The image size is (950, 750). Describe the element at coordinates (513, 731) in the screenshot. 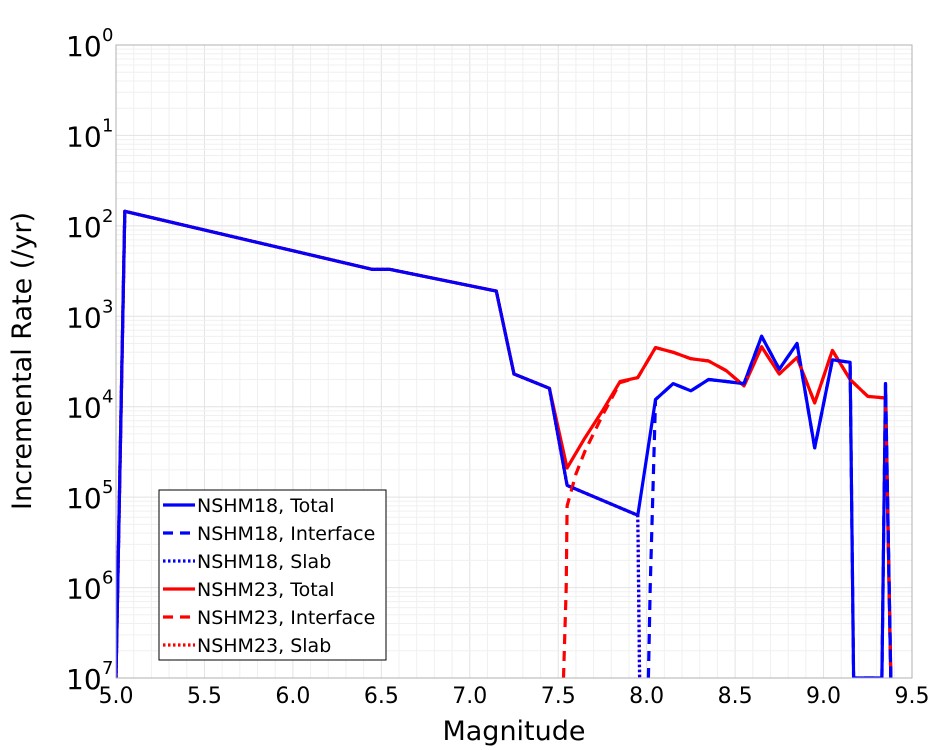

I see `x-axis-label: Magnitude` at that location.